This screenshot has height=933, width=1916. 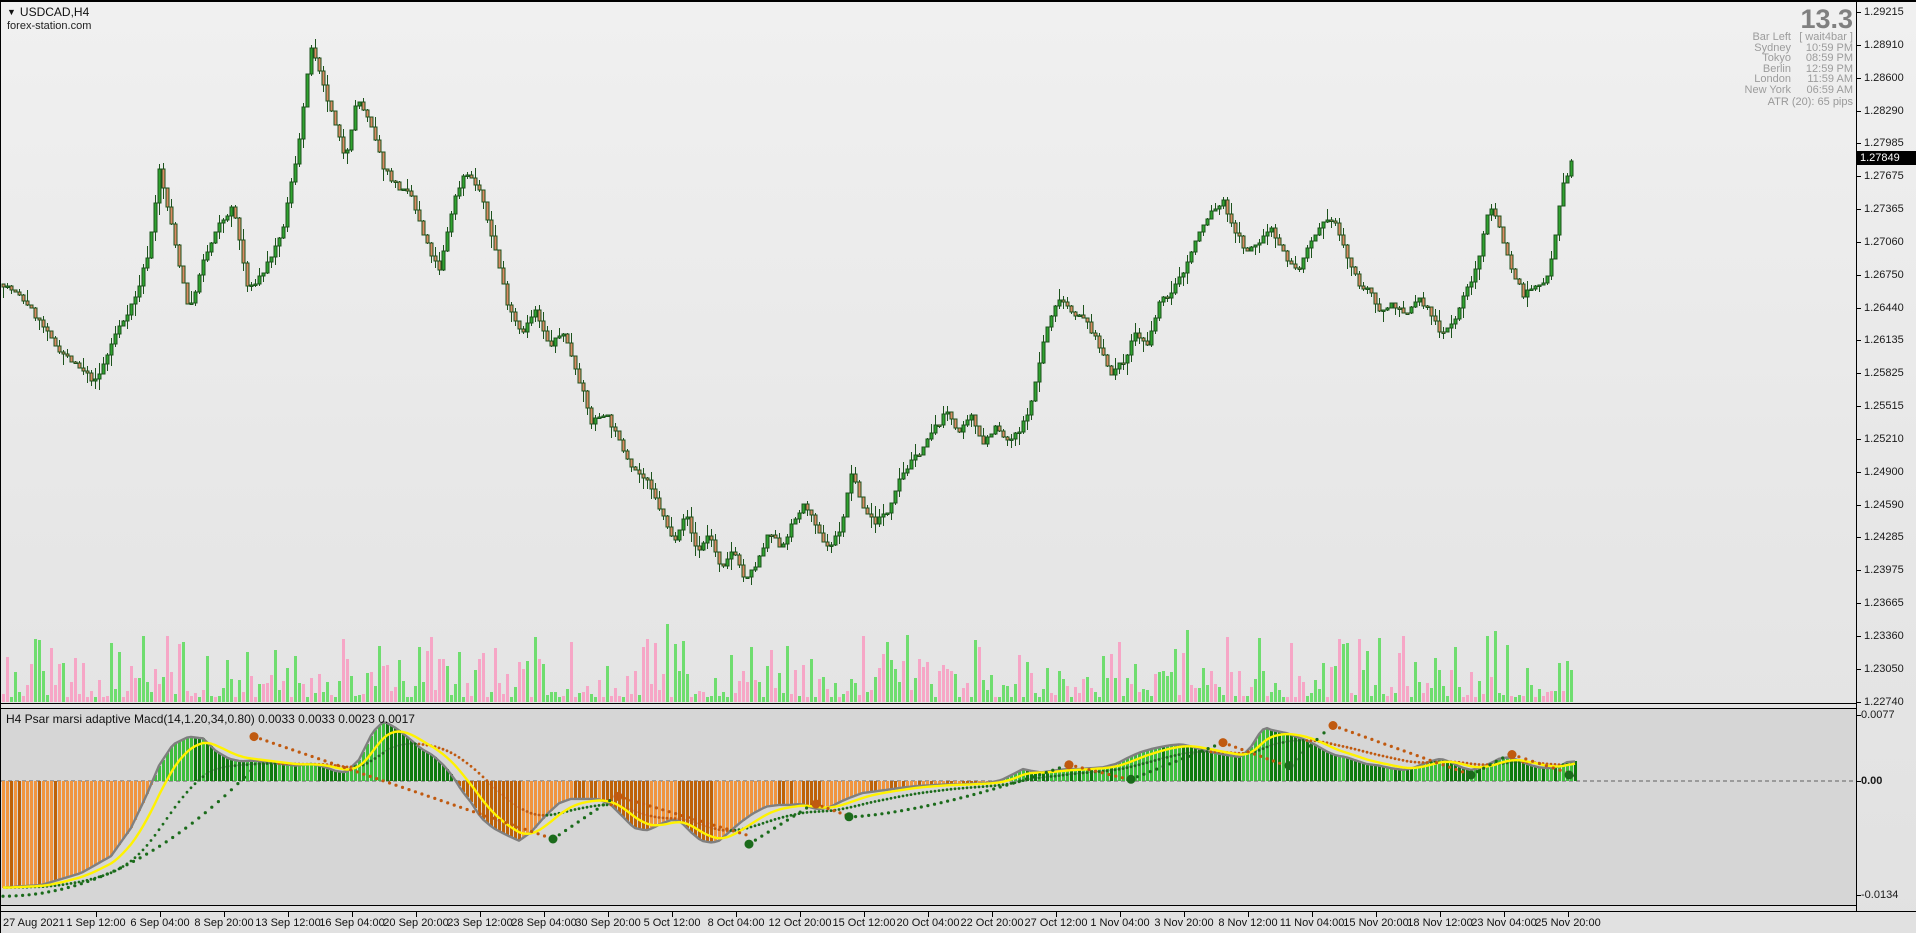 What do you see at coordinates (928, 708) in the screenshot?
I see `pane-divider-bottom` at bounding box center [928, 708].